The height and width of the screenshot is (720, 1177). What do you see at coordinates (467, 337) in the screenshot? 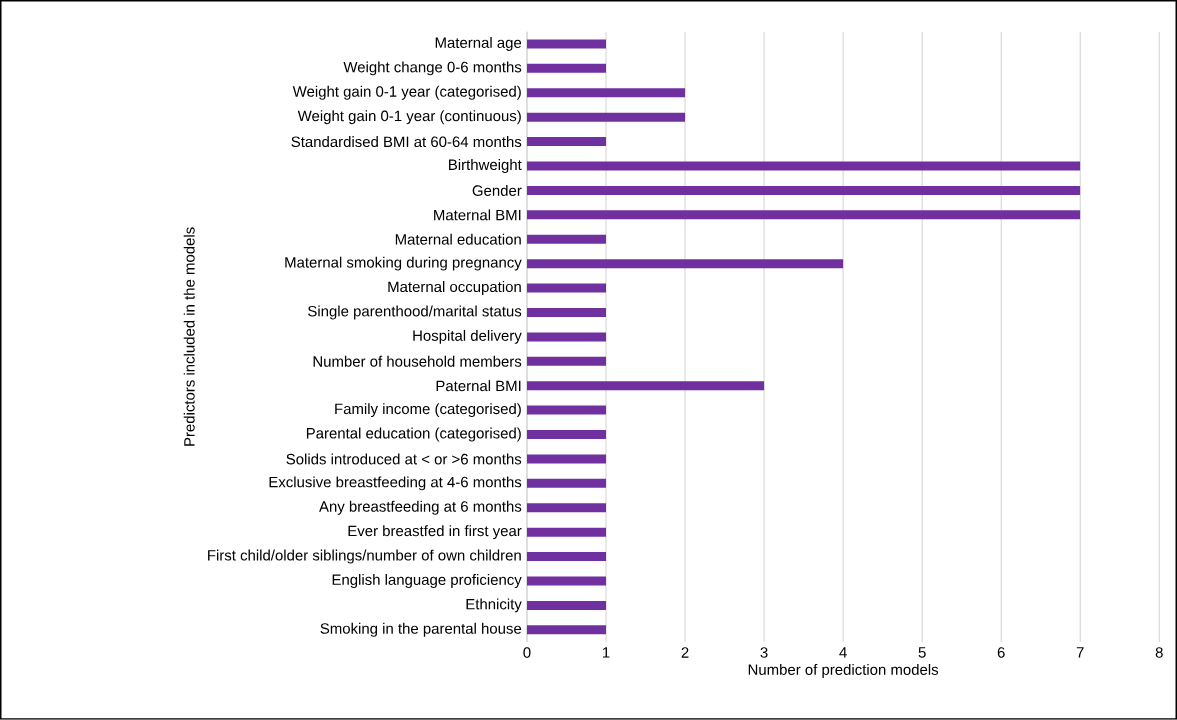
I see `y-tick-label: Hospital delivery` at bounding box center [467, 337].